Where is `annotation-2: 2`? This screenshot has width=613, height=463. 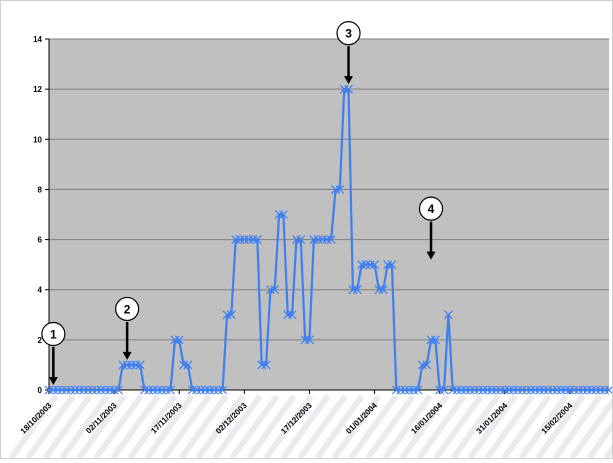
annotation-2: 2 is located at coordinates (127, 328).